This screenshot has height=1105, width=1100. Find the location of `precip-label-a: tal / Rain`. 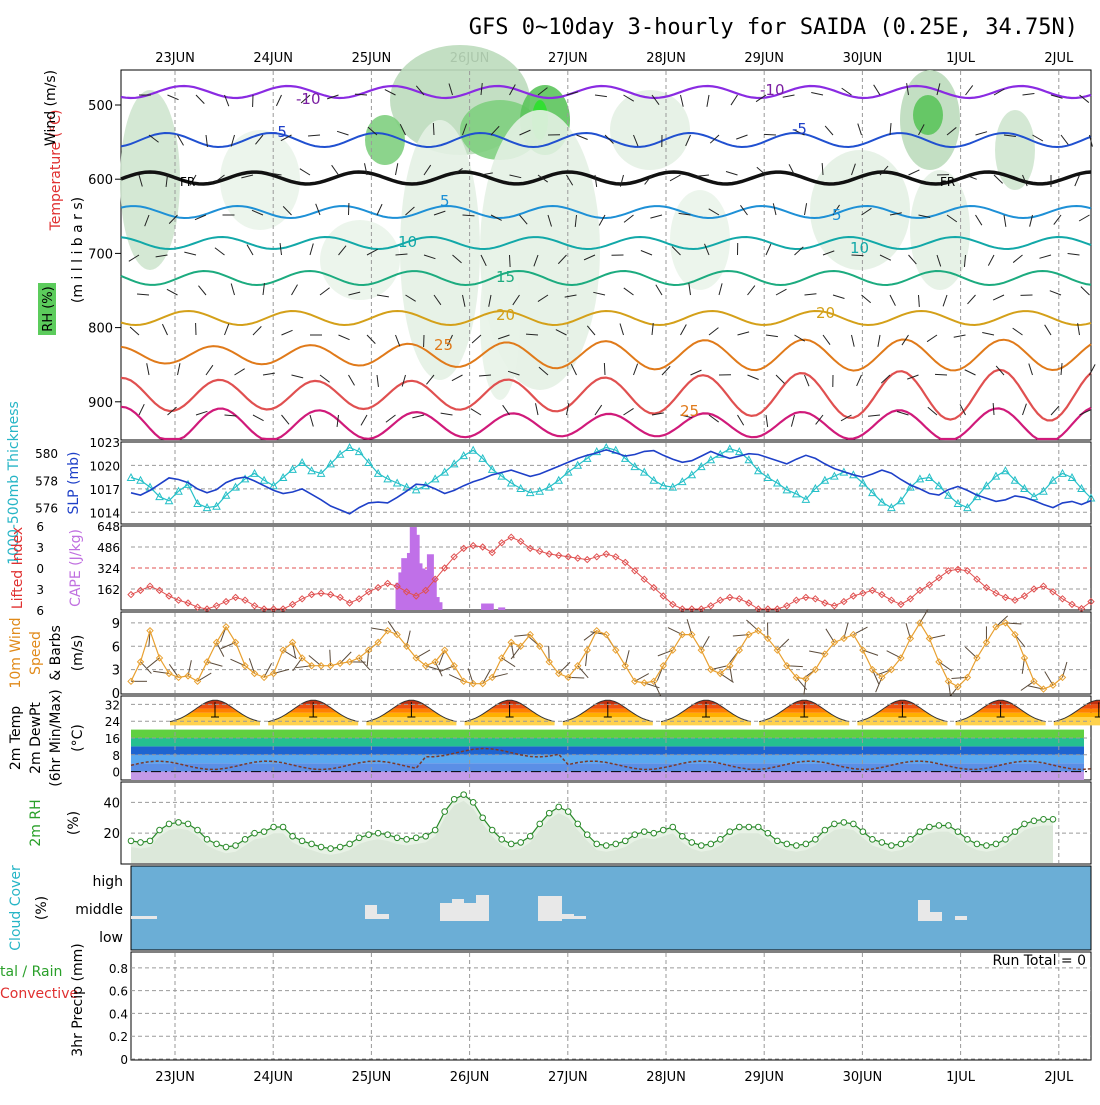

precip-label-a: tal / Rain is located at coordinates (31, 972).